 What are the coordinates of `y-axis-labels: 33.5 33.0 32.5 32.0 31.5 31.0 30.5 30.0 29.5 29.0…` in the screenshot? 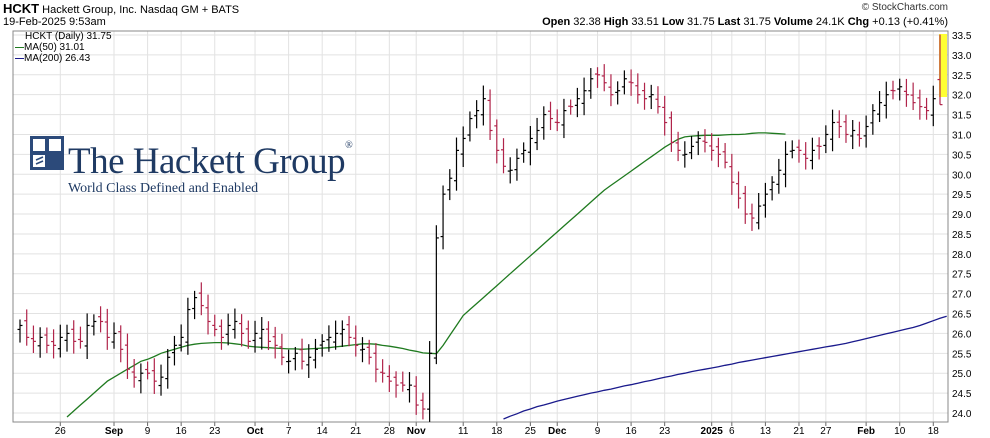 It's located at (962, 225).